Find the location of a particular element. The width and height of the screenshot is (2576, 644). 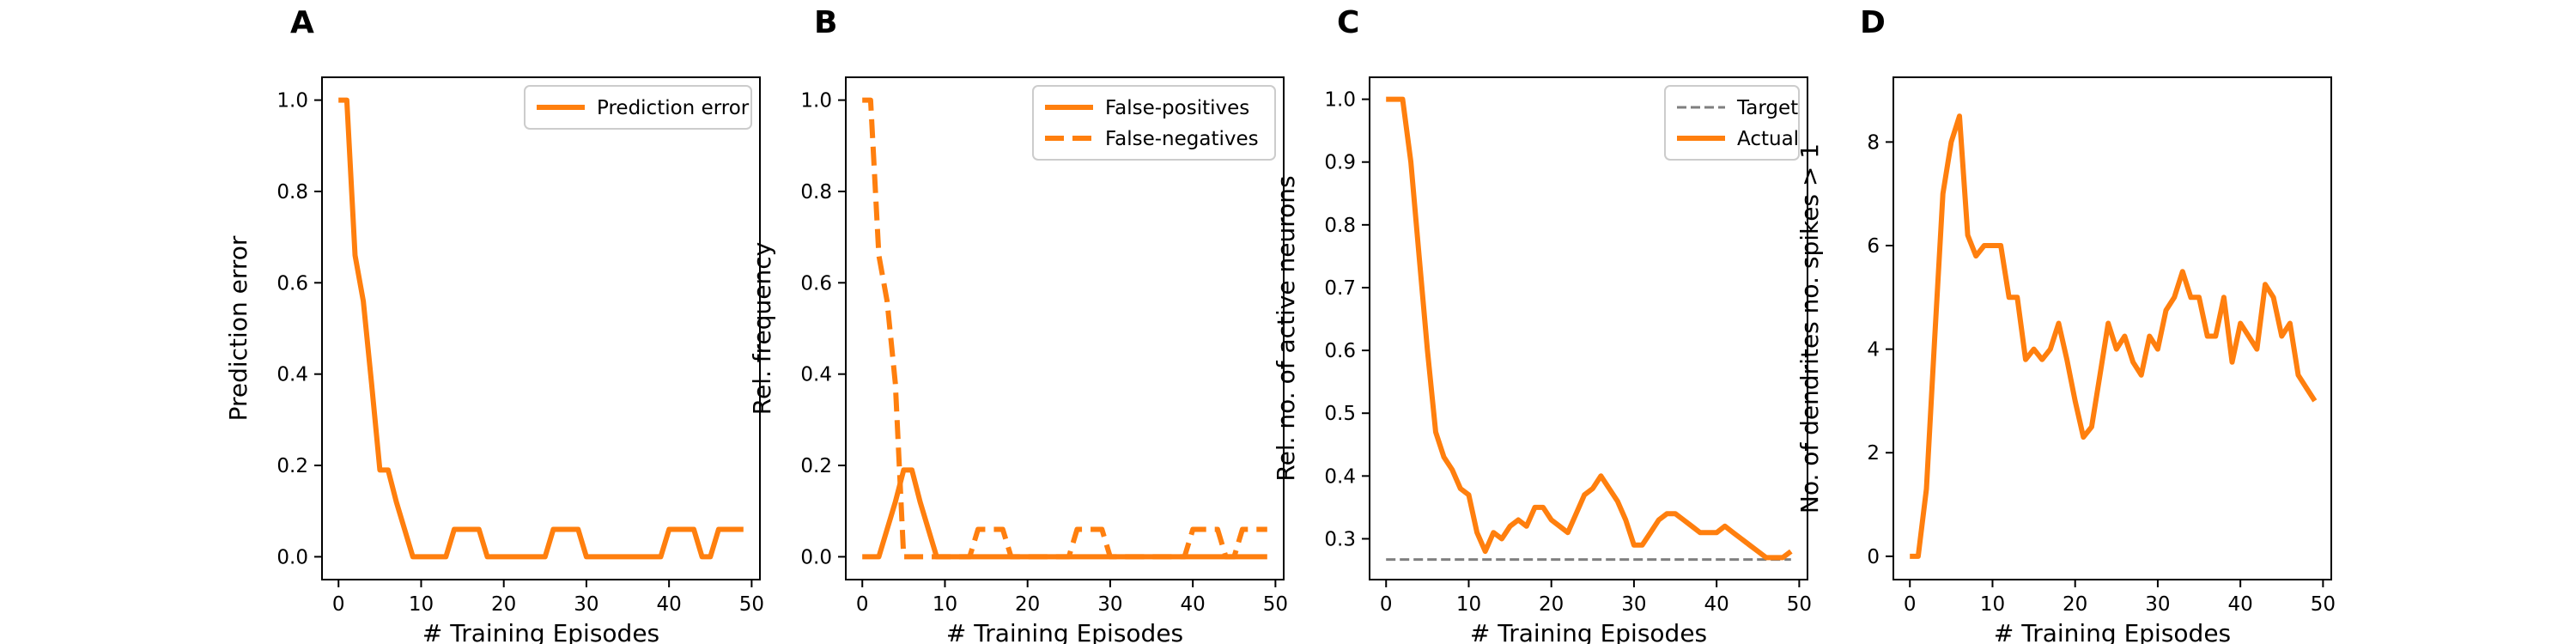

chart4-xtick-label: 10 is located at coordinates (1992, 605).